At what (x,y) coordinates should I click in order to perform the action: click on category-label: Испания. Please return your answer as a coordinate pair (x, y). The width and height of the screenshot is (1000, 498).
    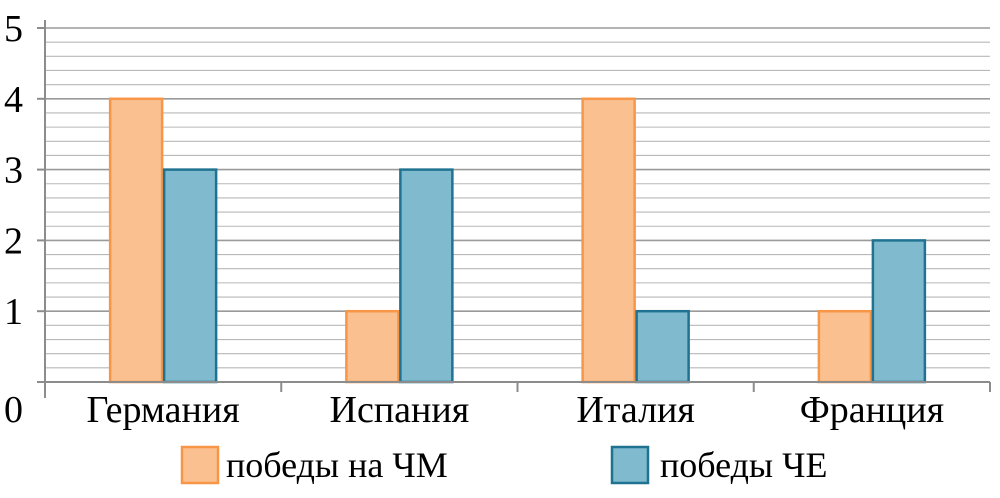
    Looking at the image, I should click on (400, 410).